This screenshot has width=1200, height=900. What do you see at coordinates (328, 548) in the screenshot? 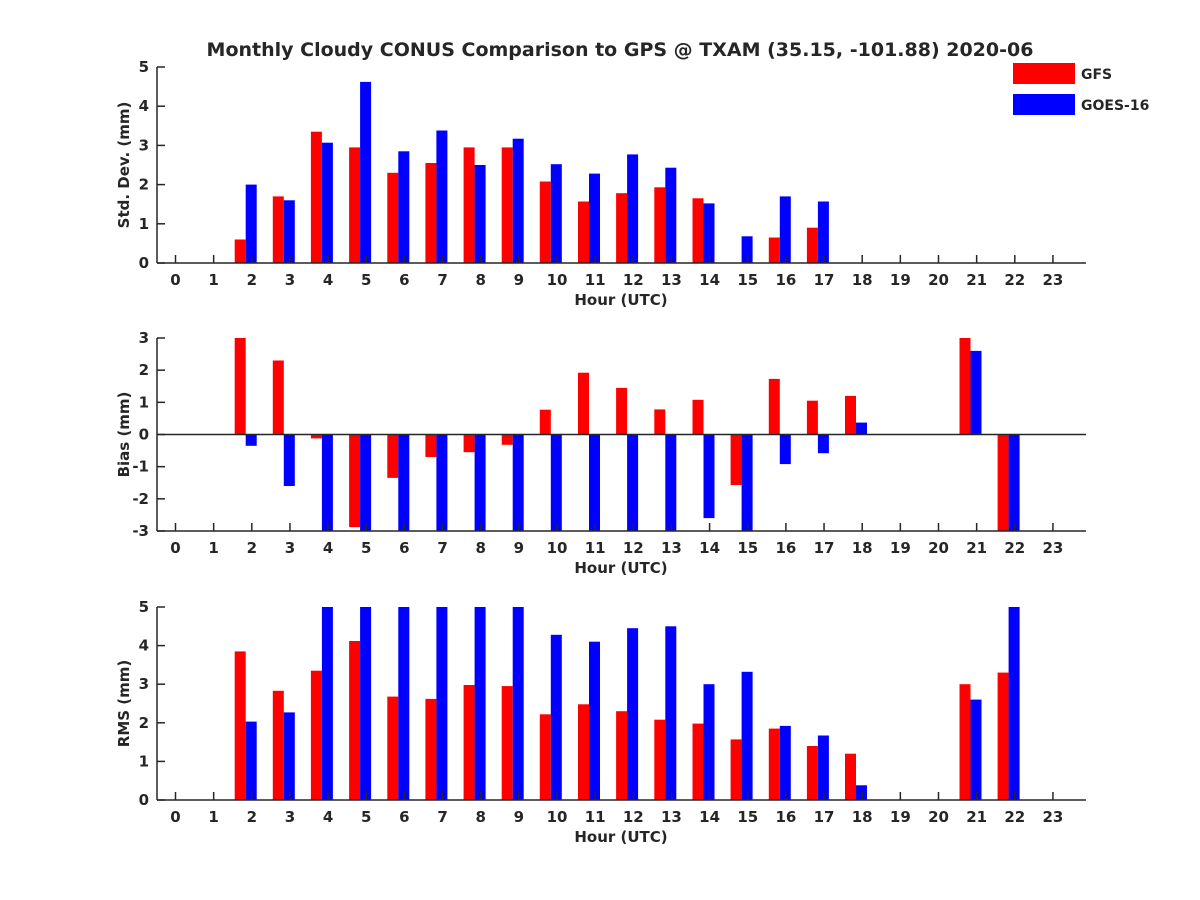
I see `x-tick-label: 4` at bounding box center [328, 548].